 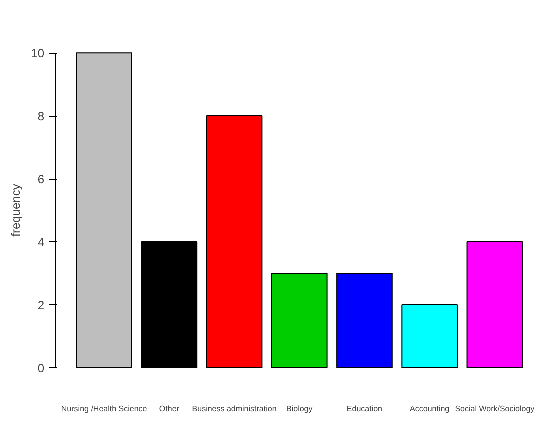 What do you see at coordinates (169, 409) in the screenshot?
I see `x-tick-label: Other` at bounding box center [169, 409].